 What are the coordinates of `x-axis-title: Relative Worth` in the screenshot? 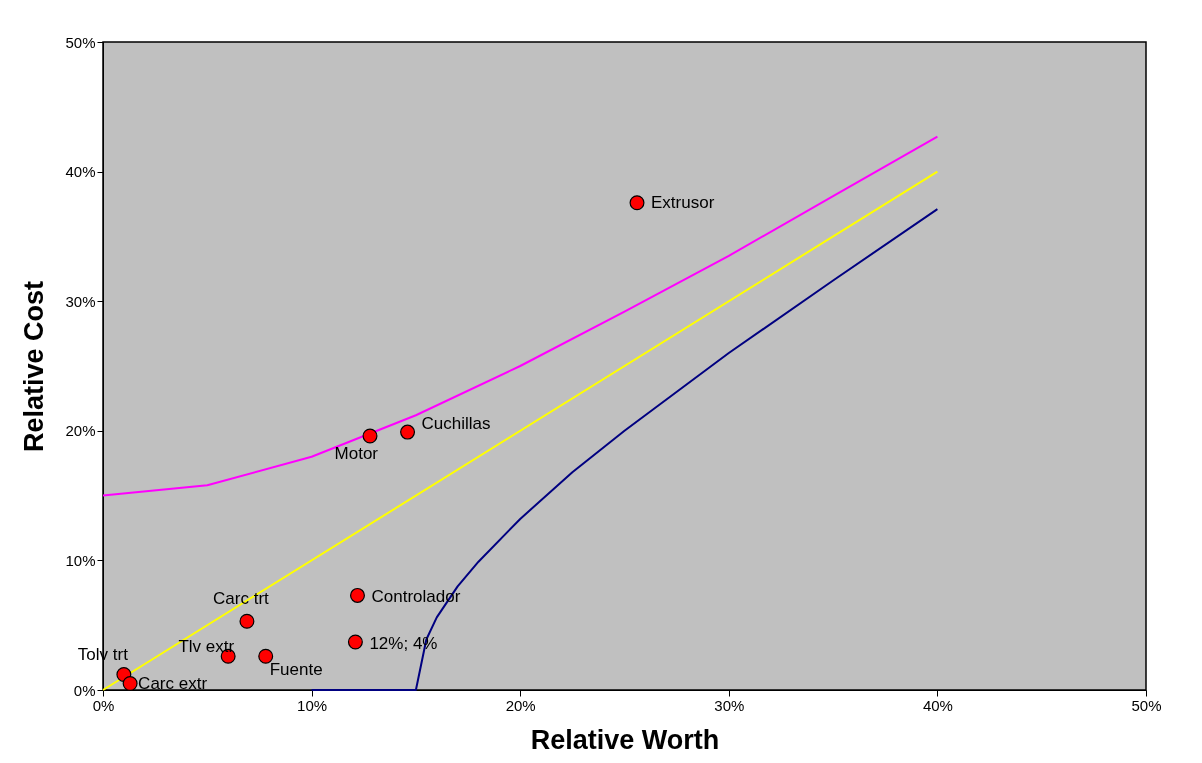 It's located at (625, 739).